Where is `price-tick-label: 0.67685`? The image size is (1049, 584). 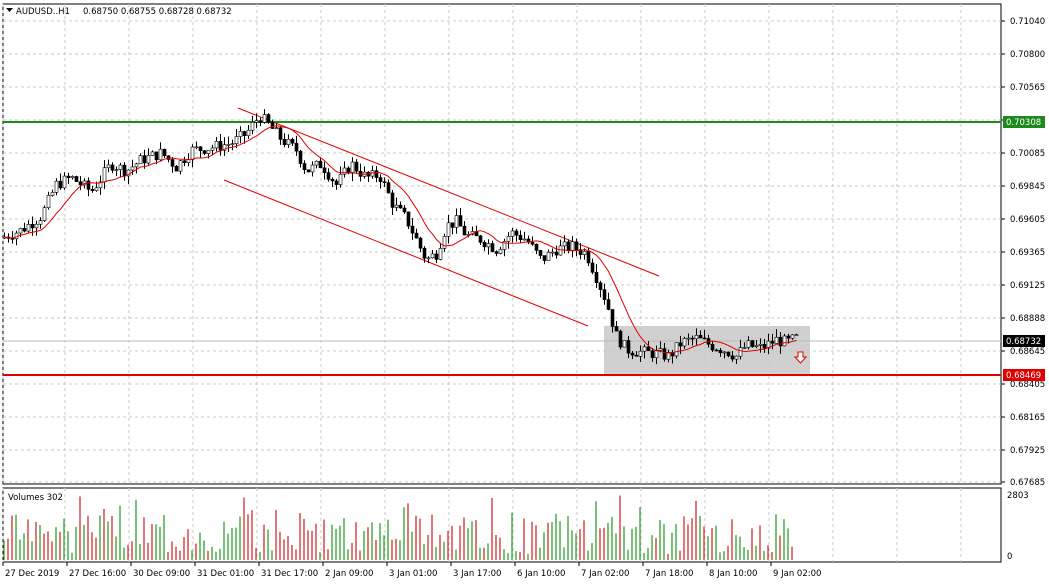
price-tick-label: 0.67685 is located at coordinates (1027, 483).